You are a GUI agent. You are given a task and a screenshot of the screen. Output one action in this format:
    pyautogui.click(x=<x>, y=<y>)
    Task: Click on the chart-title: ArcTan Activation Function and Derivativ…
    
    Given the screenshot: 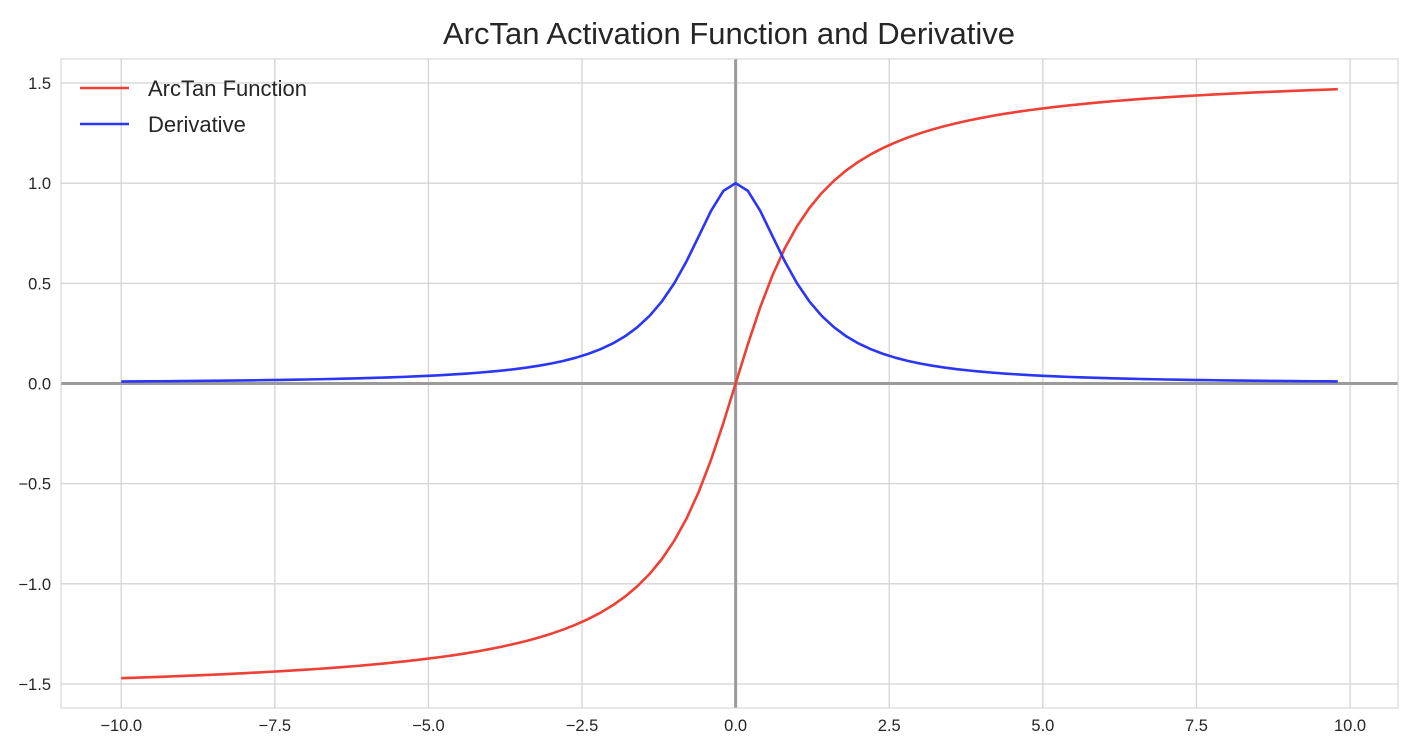 What is the action you would take?
    pyautogui.click(x=729, y=33)
    